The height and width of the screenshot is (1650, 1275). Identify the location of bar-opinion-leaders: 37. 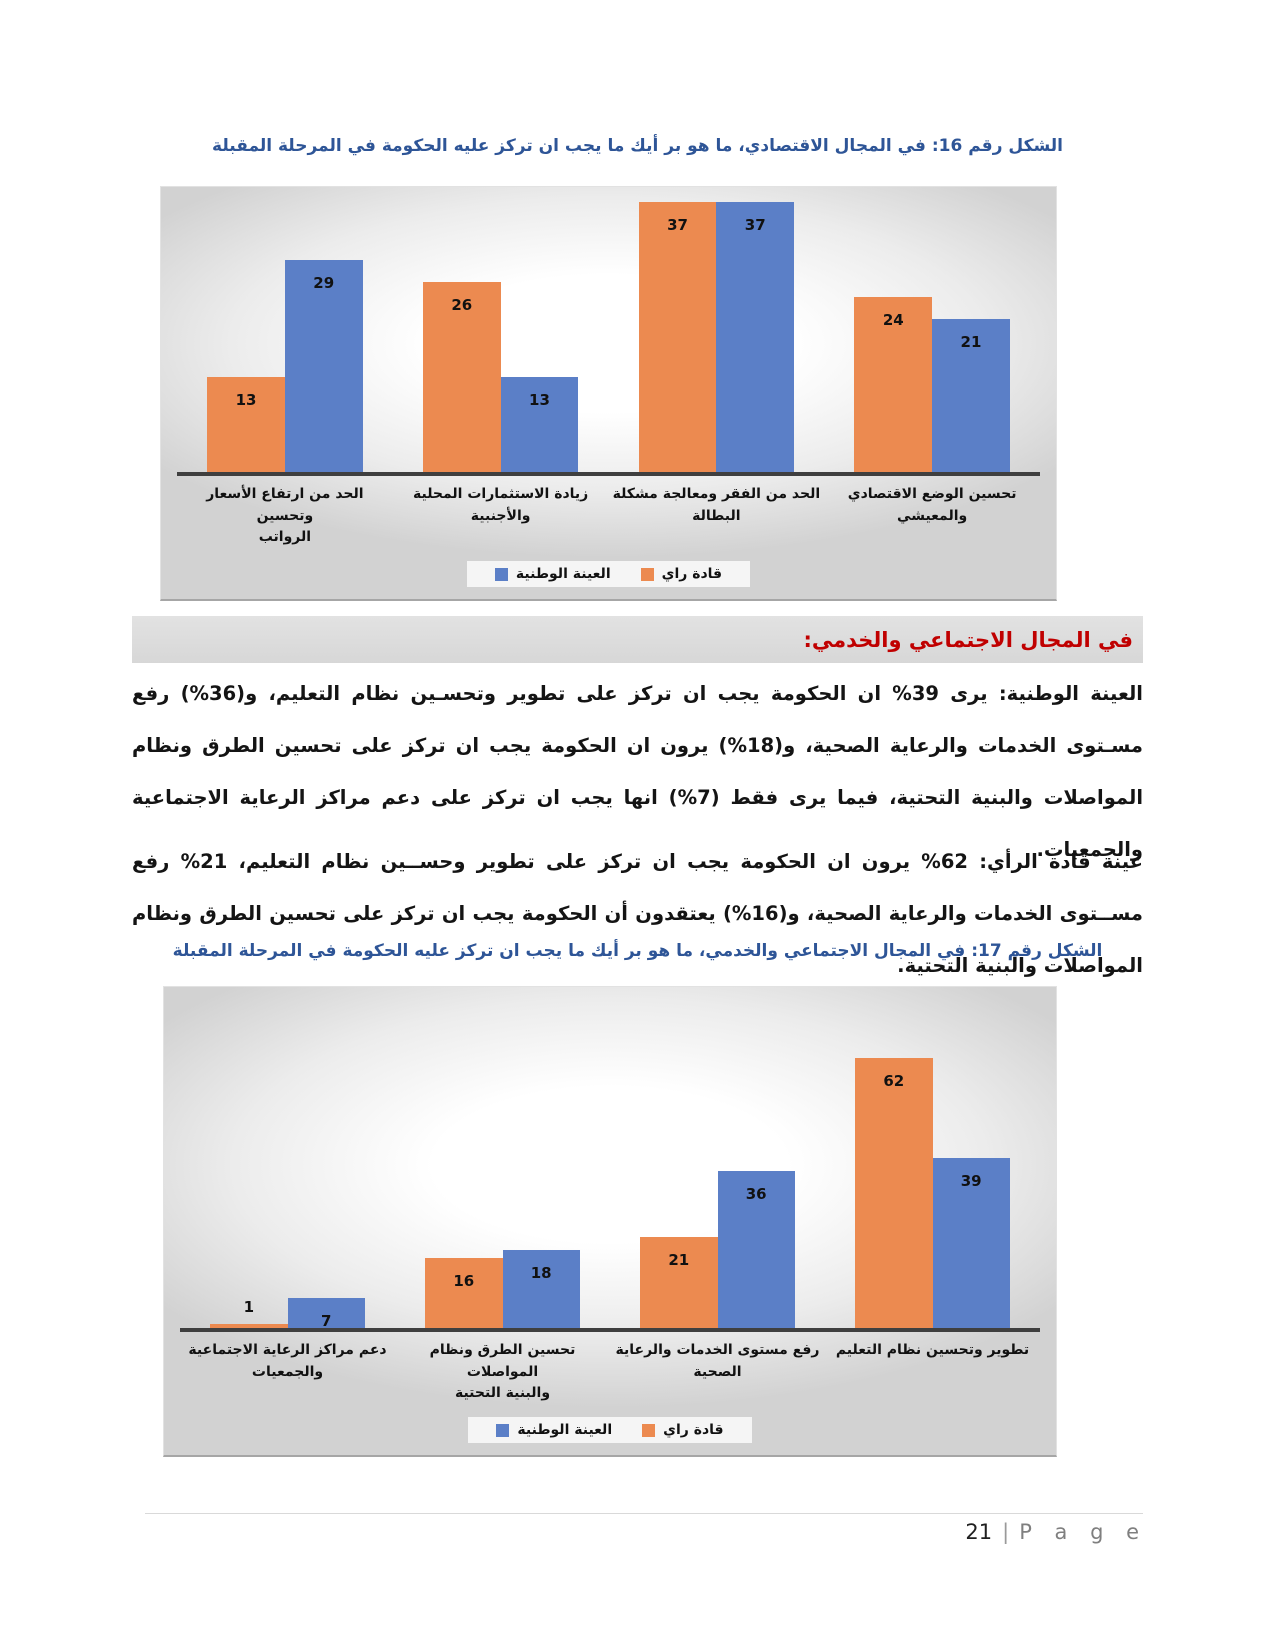
(677, 337).